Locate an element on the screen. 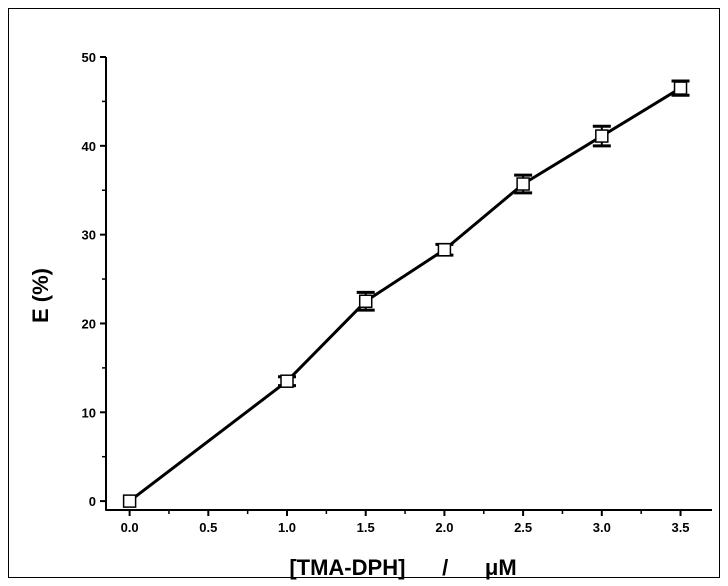 This screenshot has height=586, width=728. y-tick-label: 20 is located at coordinates (89, 323).